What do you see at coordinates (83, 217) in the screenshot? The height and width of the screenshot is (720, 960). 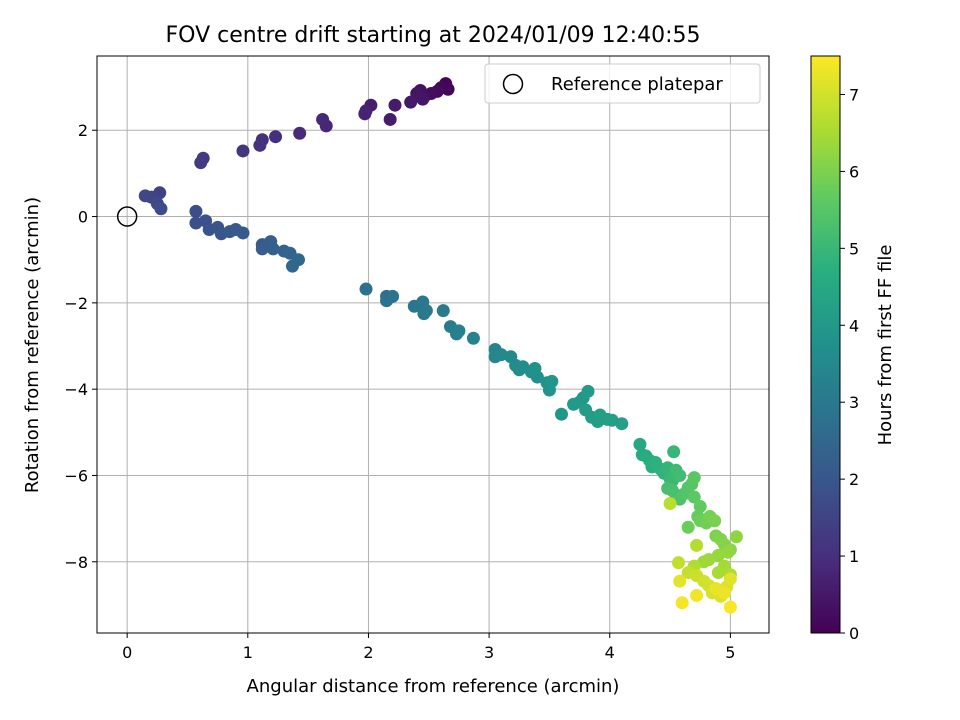 I see `y-tick-label: 0` at bounding box center [83, 217].